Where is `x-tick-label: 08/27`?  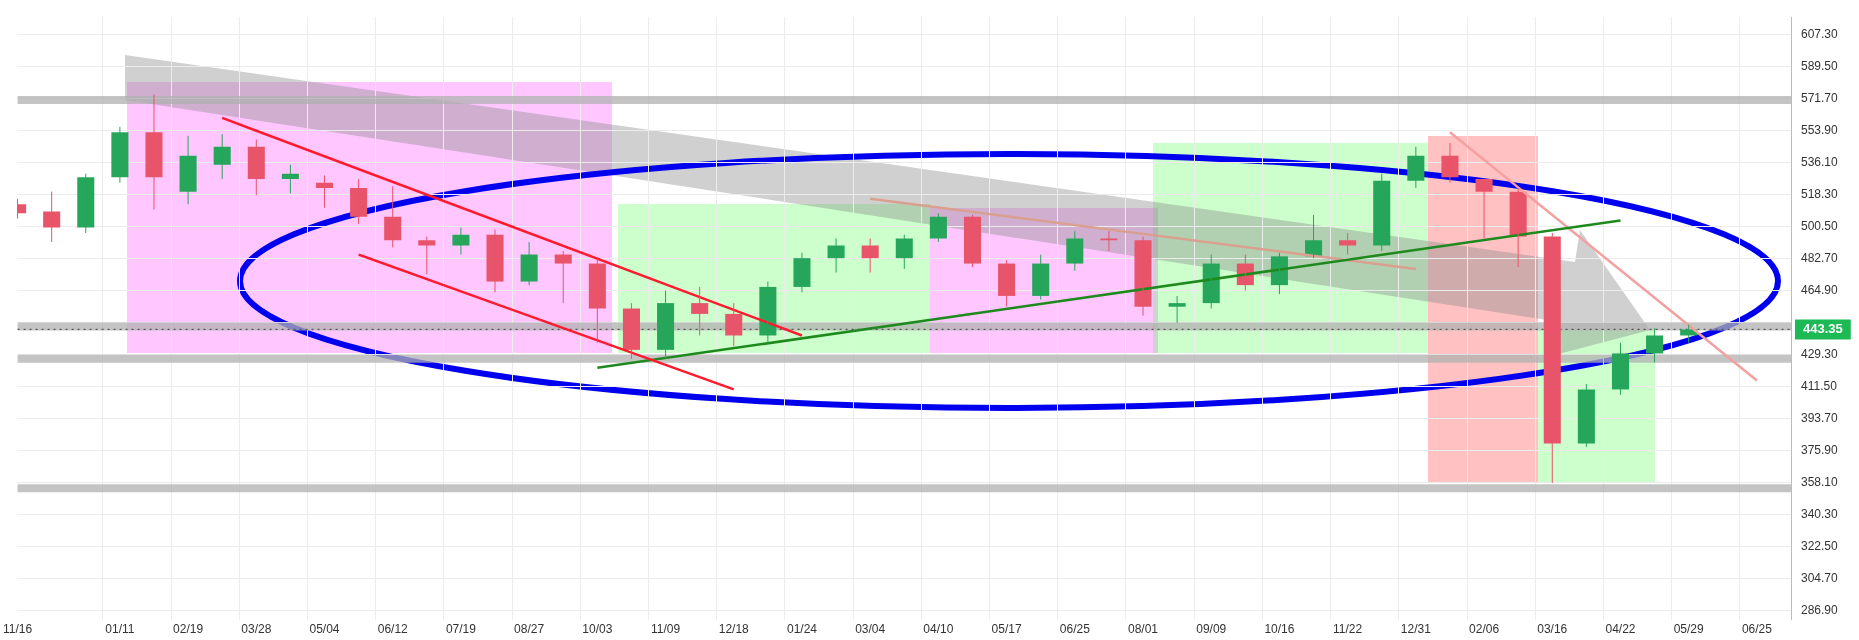
x-tick-label: 08/27 is located at coordinates (529, 629).